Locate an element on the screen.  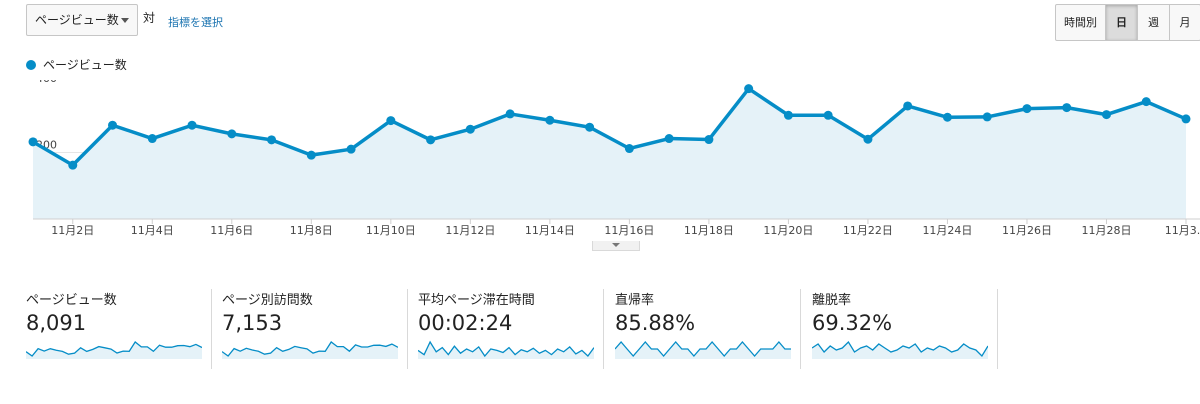
x-tick-label: 11月2日 is located at coordinates (72, 230).